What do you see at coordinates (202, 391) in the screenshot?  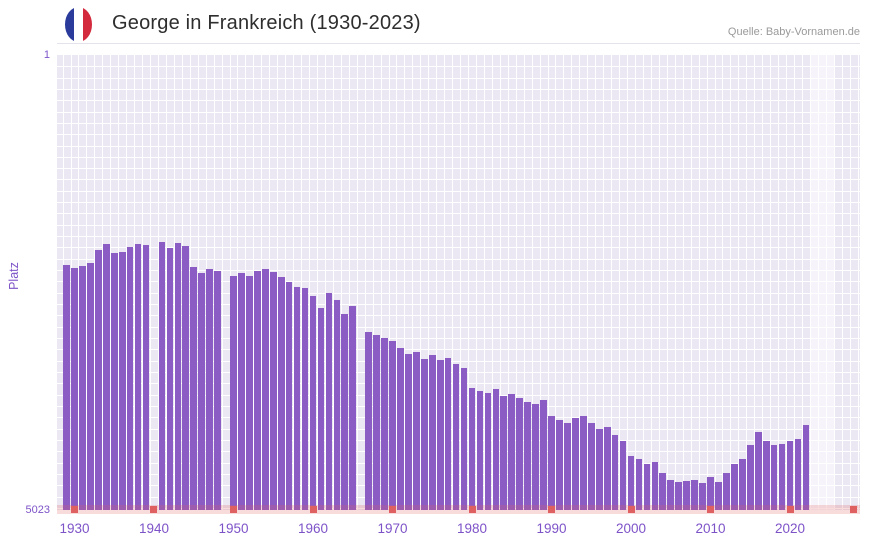 I see `rank-bar-1946` at bounding box center [202, 391].